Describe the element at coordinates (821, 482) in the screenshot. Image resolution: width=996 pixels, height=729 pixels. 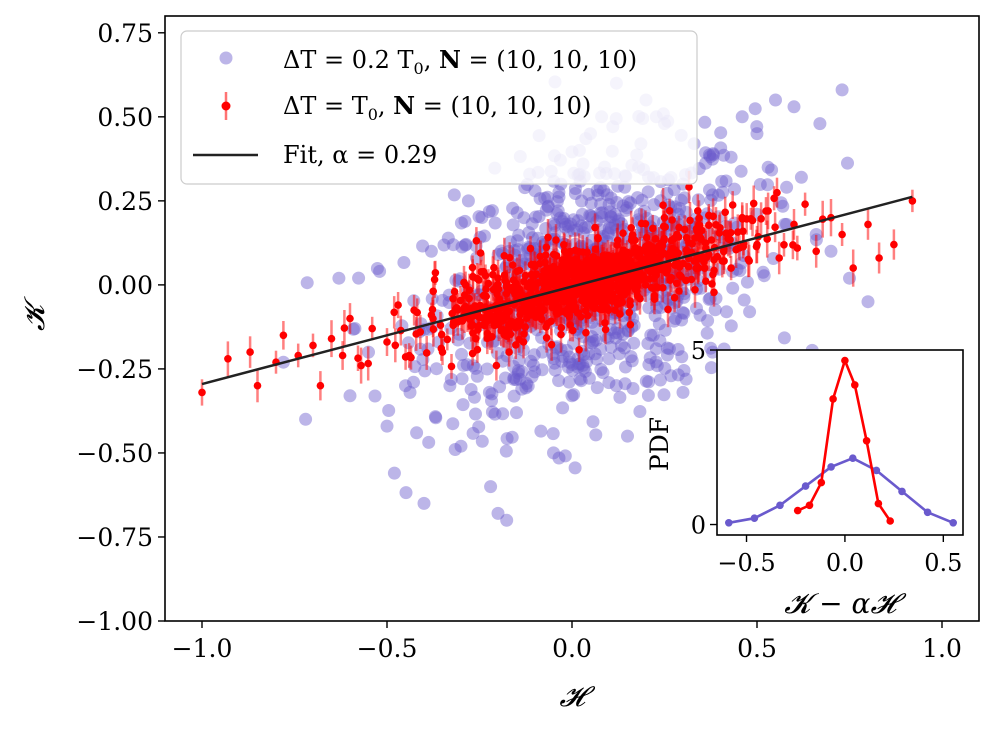
I see `inset-point-red` at that location.